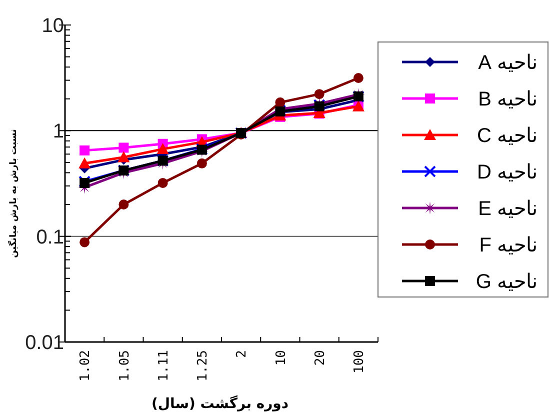 The height and width of the screenshot is (417, 549). I want to click on x-tick-label: 2, so click(242, 354).